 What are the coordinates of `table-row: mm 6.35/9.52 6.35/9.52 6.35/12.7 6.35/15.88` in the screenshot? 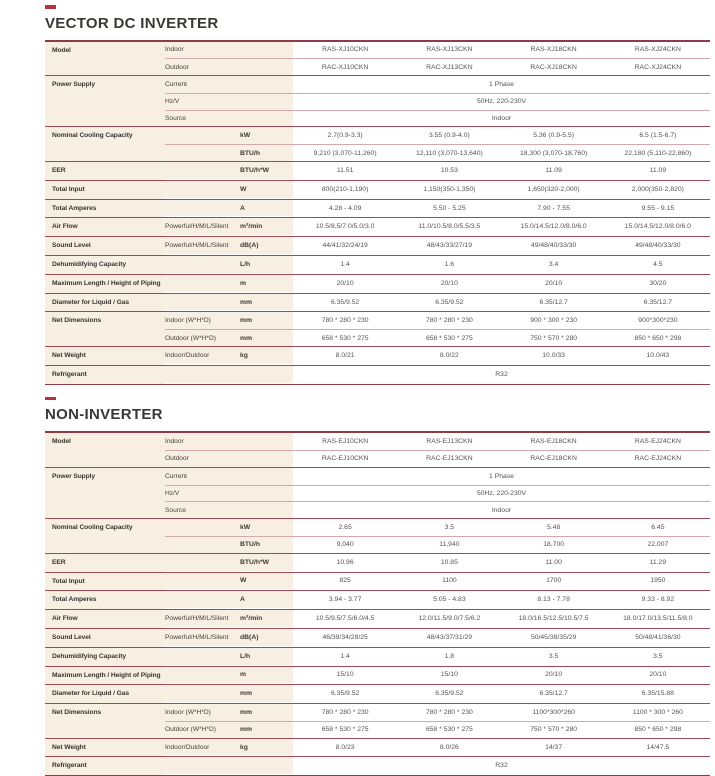 It's located at (437, 694).